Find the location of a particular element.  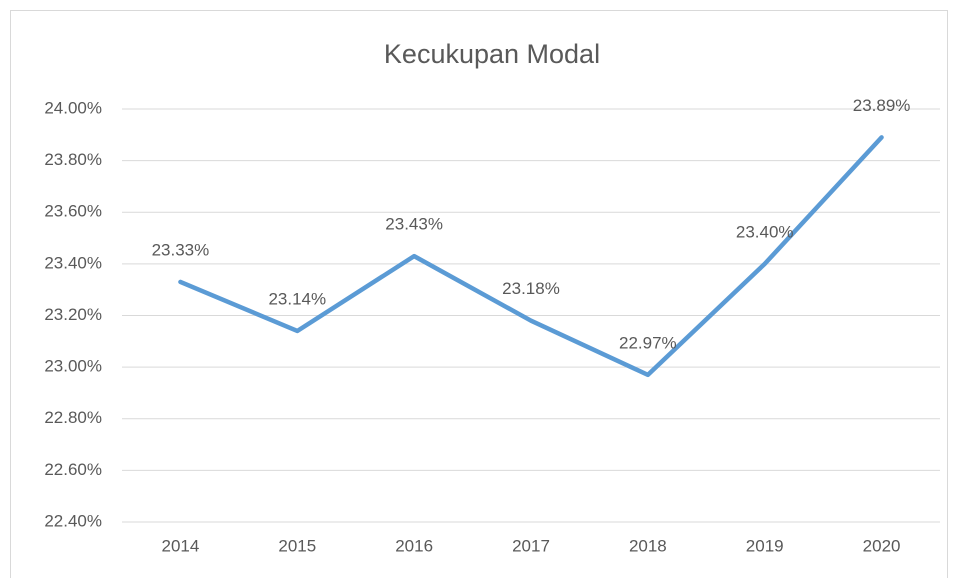

y-tick-label: 24.00% is located at coordinates (73, 107).